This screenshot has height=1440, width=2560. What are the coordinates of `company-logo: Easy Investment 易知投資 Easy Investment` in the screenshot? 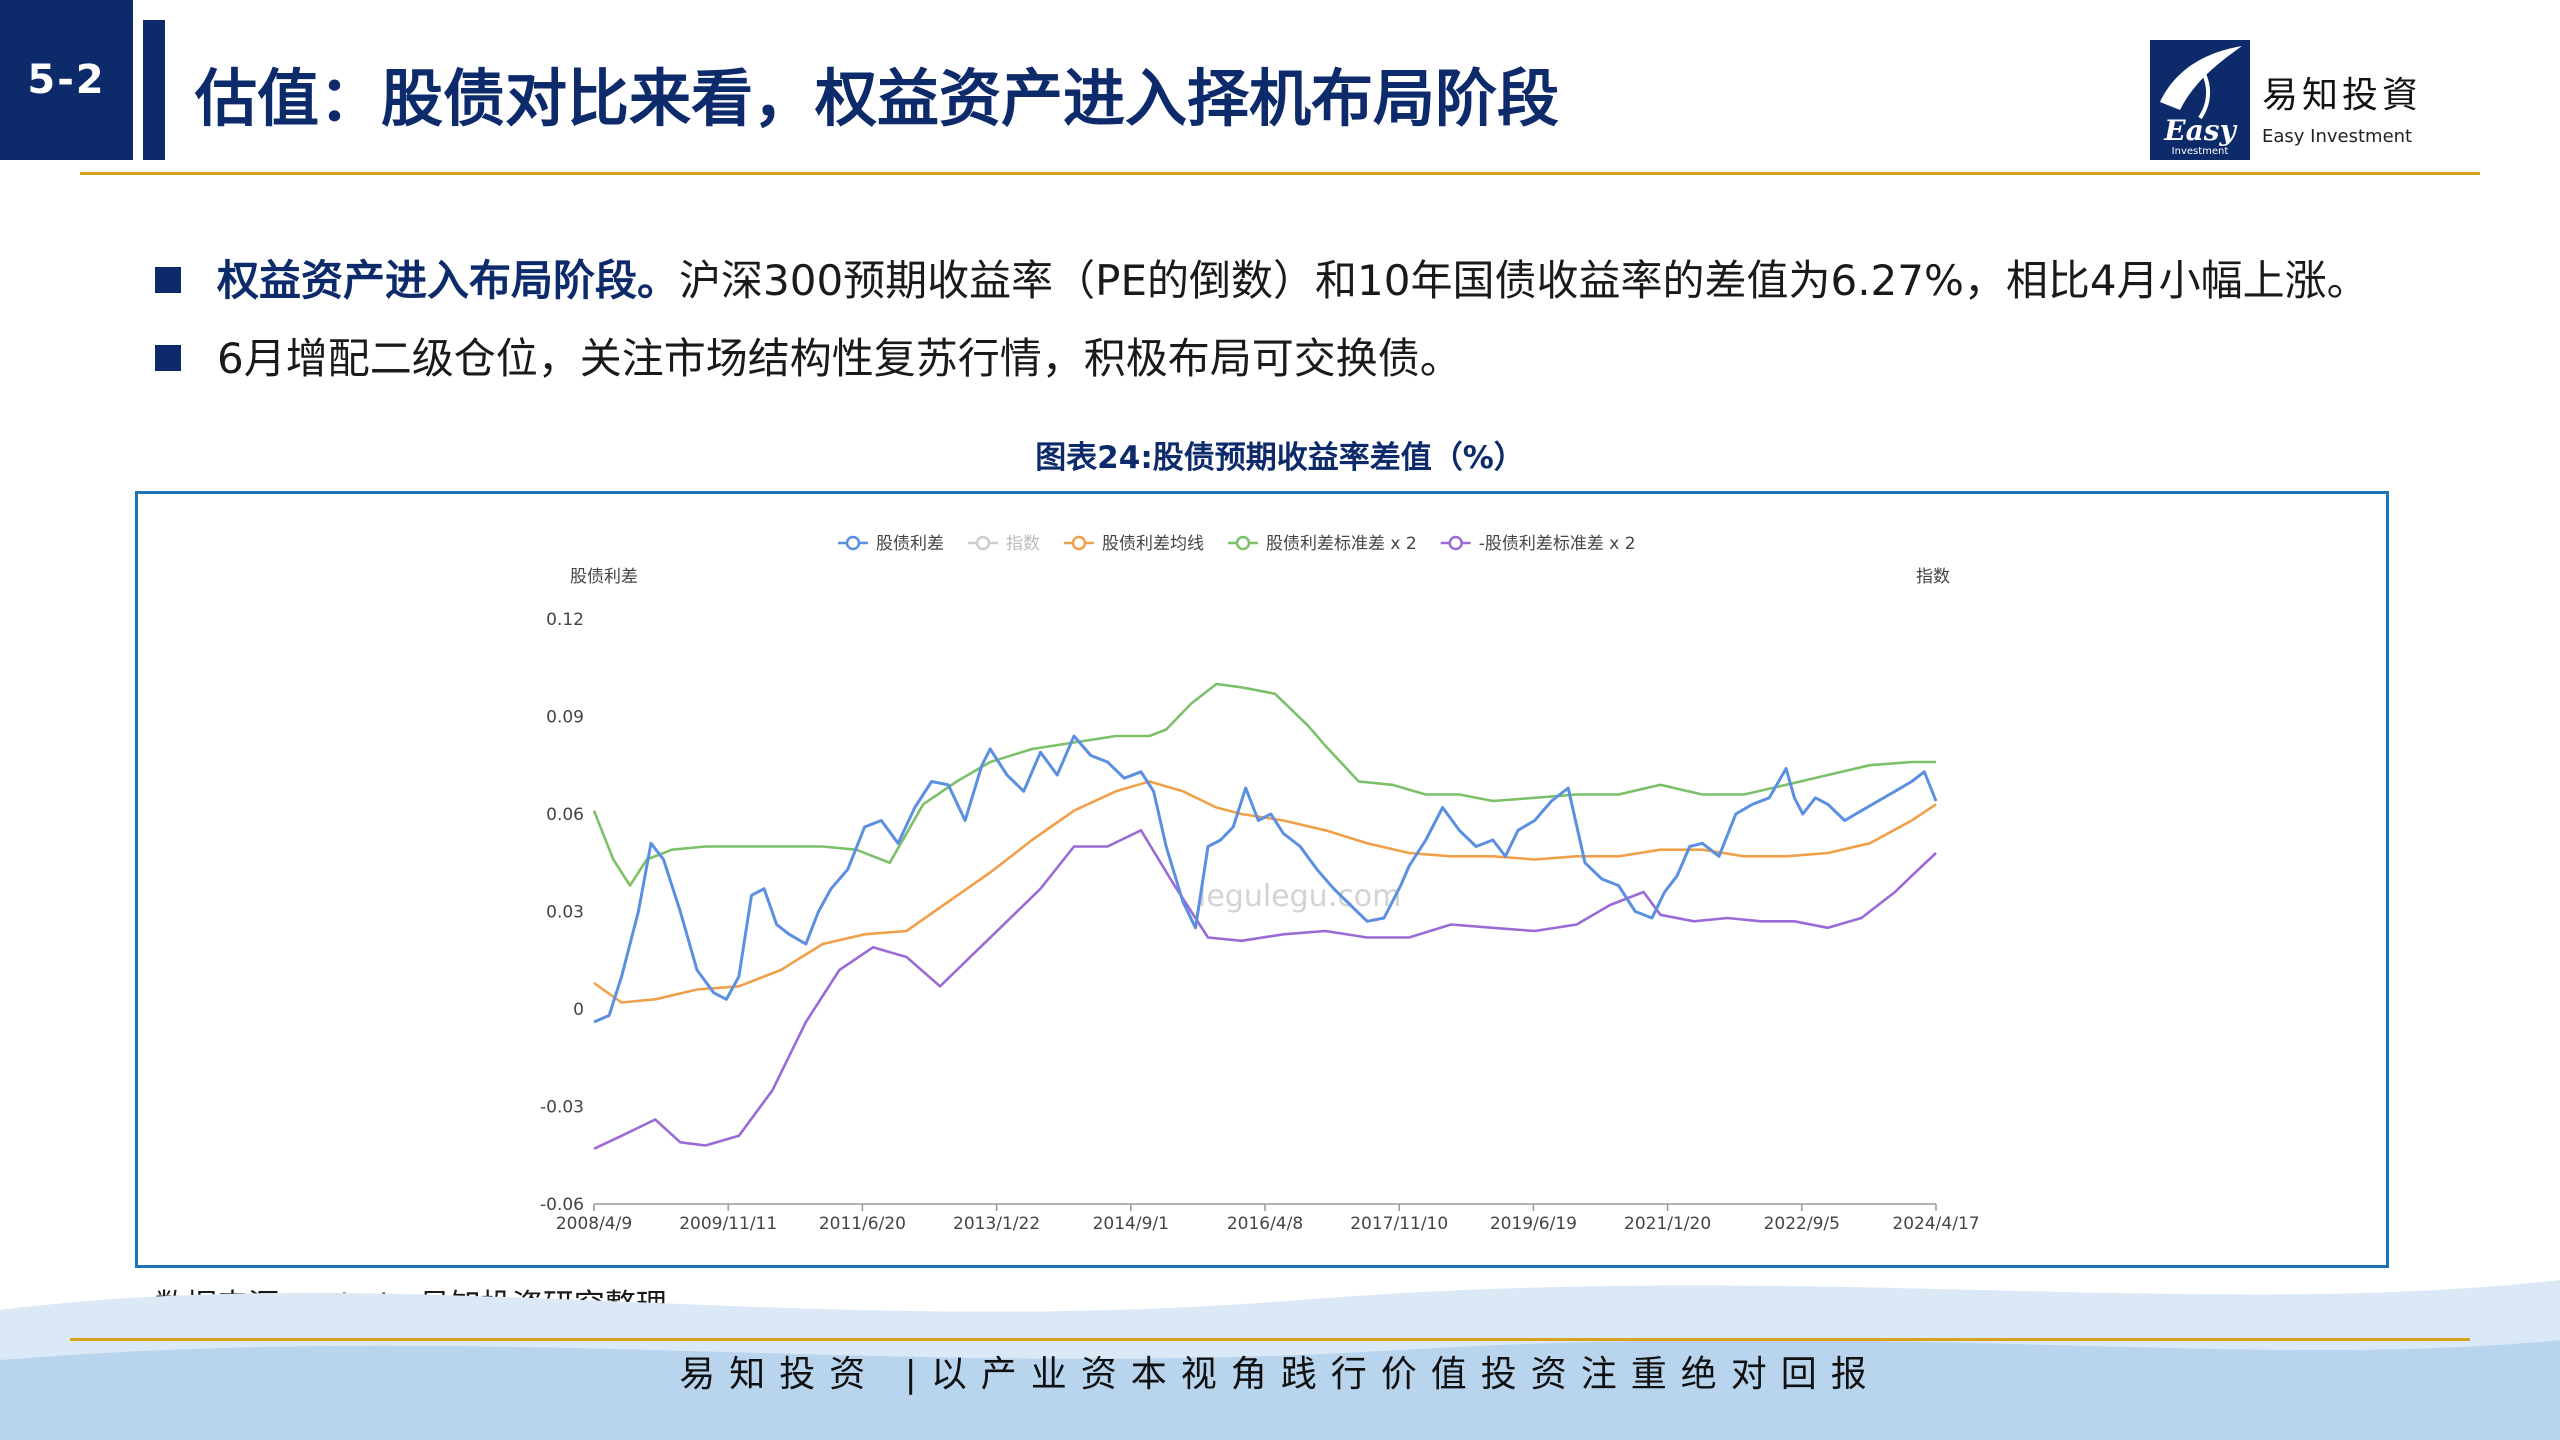 It's located at (2315, 100).